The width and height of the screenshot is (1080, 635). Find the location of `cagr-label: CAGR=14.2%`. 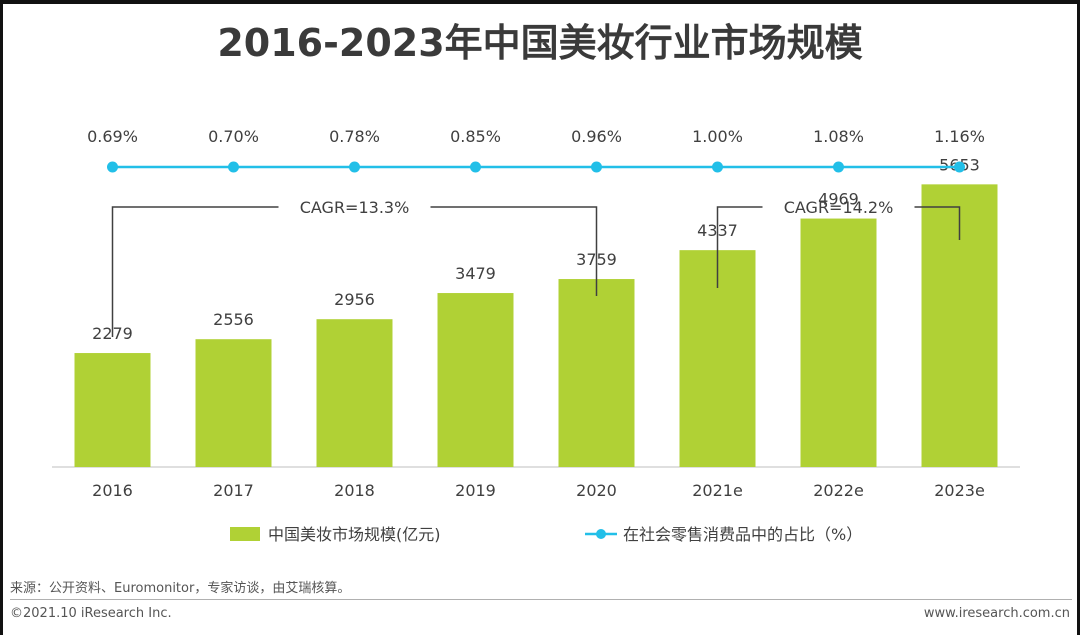

cagr-label: CAGR=14.2% is located at coordinates (839, 207).